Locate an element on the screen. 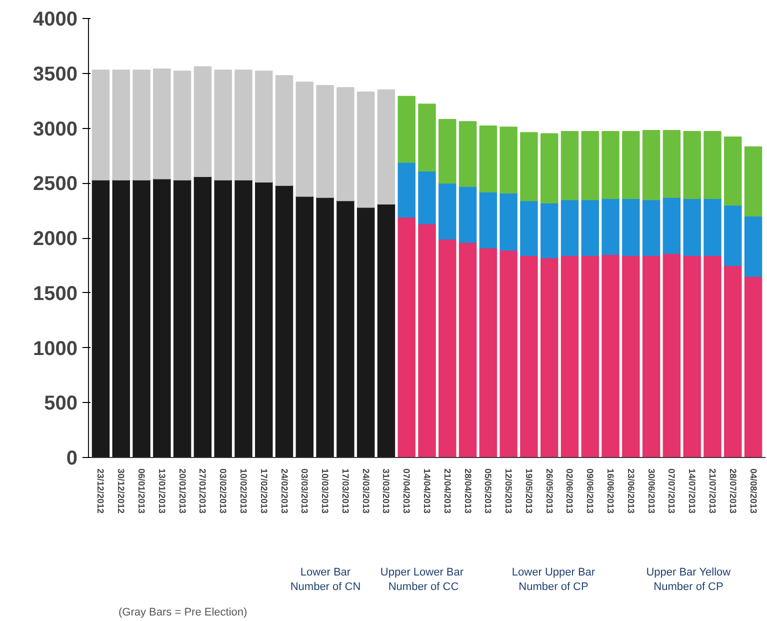 Image resolution: width=767 pixels, height=621 pixels. x-tick-label: 12/05/2013 is located at coordinates (509, 491).